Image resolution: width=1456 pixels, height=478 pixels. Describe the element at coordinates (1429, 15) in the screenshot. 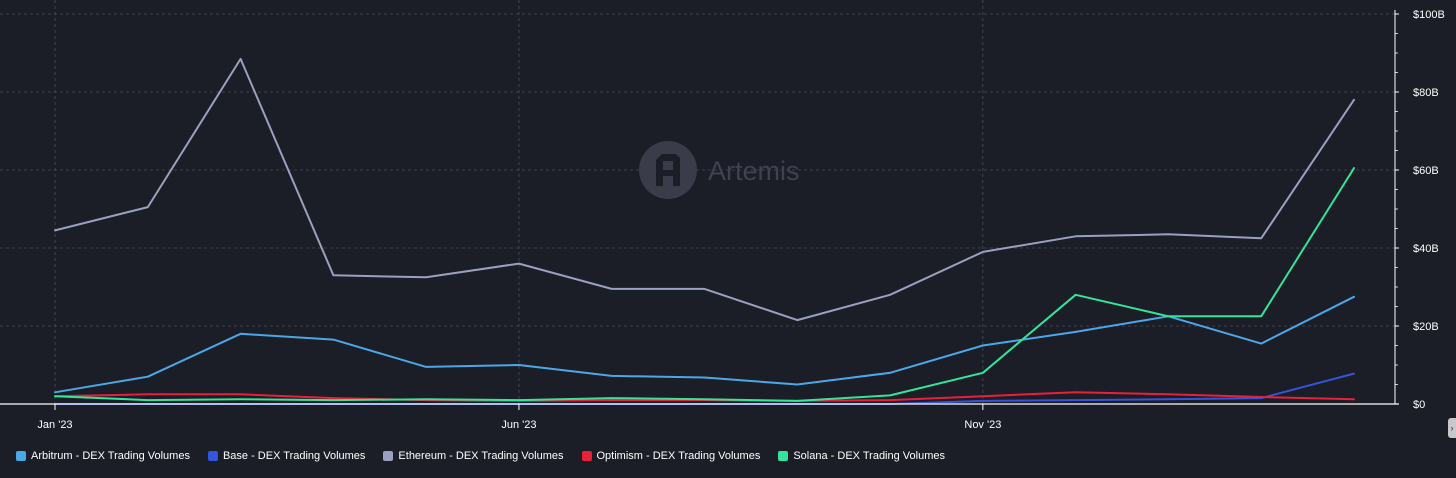

I see `y-tick-label: $100B` at that location.